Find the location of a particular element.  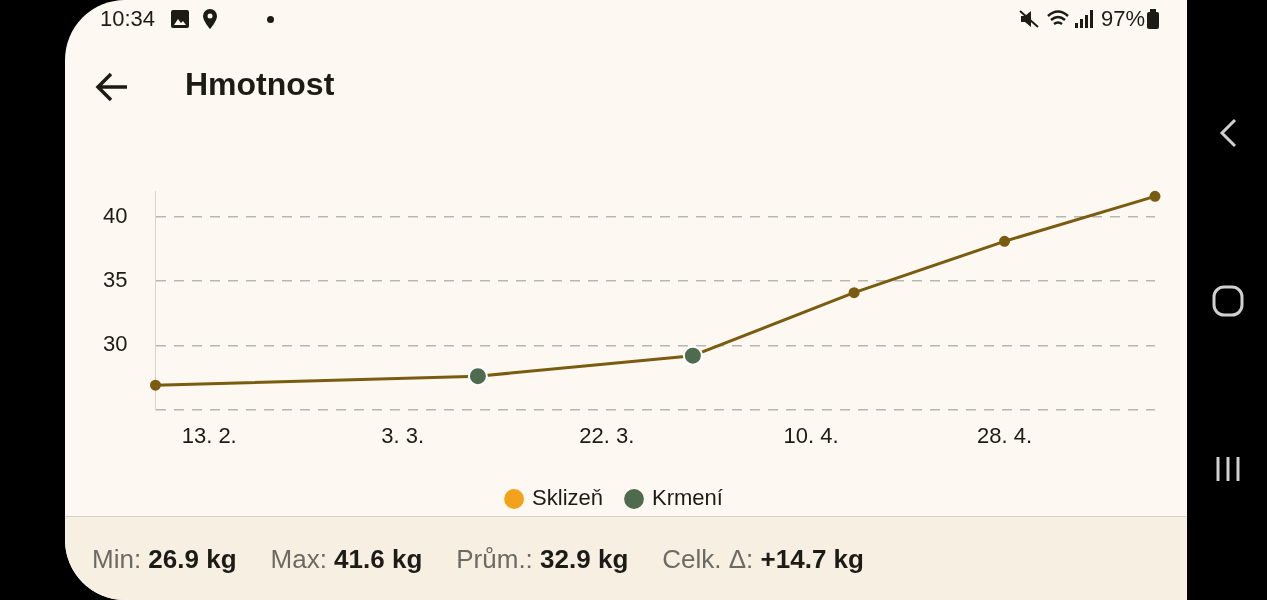

text: Celk. Δ: +14.7 kg is located at coordinates (763, 559).